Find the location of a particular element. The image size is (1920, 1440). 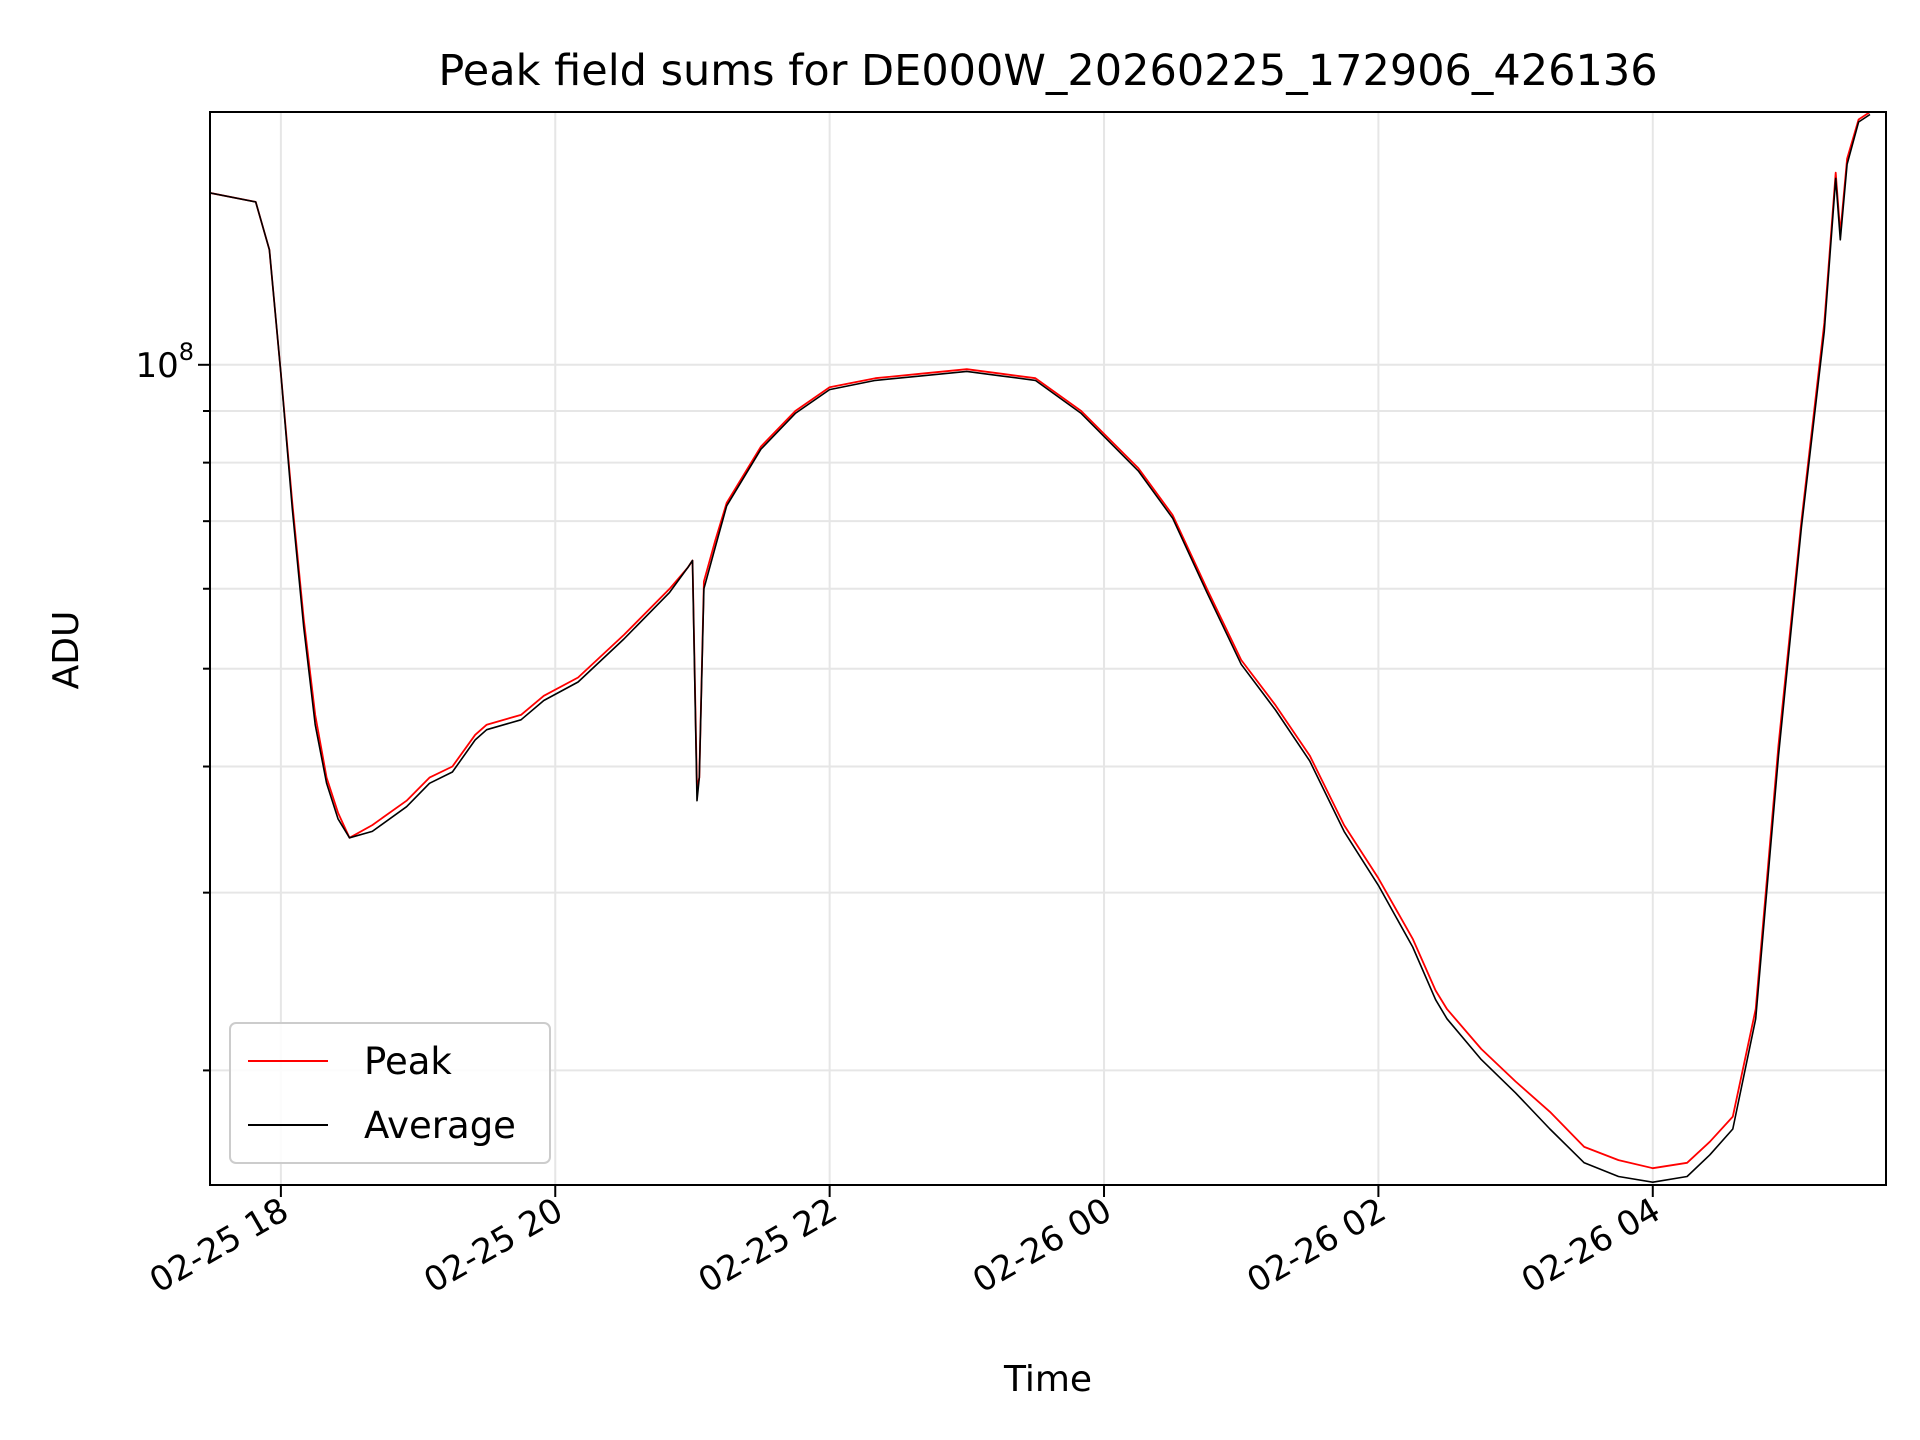

x-axis-label: Time is located at coordinates (1047, 1379).